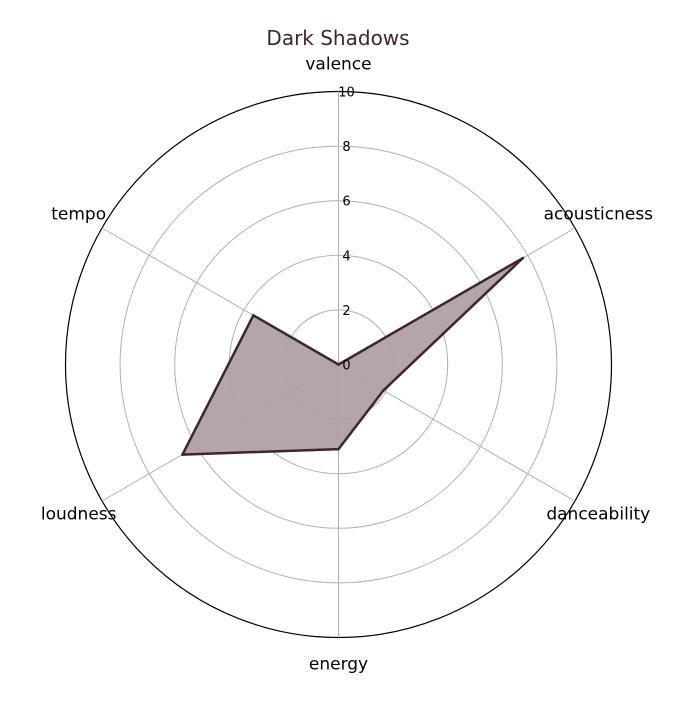 The height and width of the screenshot is (721, 693). Describe the element at coordinates (383, 390) in the screenshot. I see `data-point-danceability` at that location.